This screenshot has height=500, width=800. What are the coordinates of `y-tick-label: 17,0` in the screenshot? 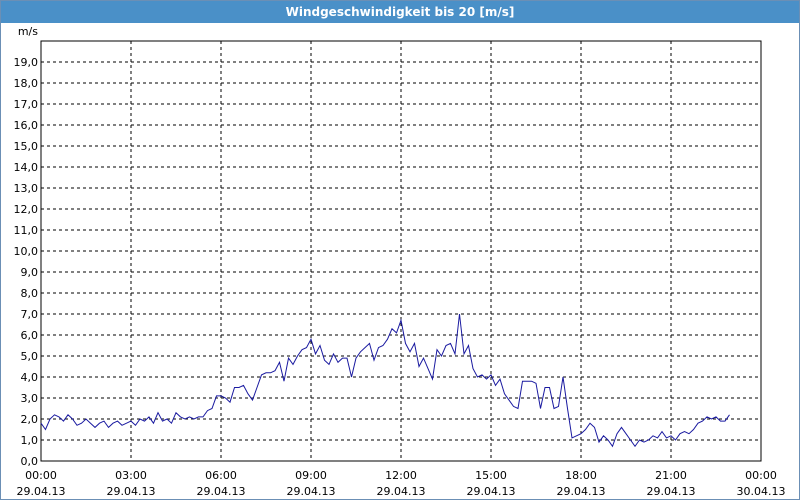 It's located at (26, 104).